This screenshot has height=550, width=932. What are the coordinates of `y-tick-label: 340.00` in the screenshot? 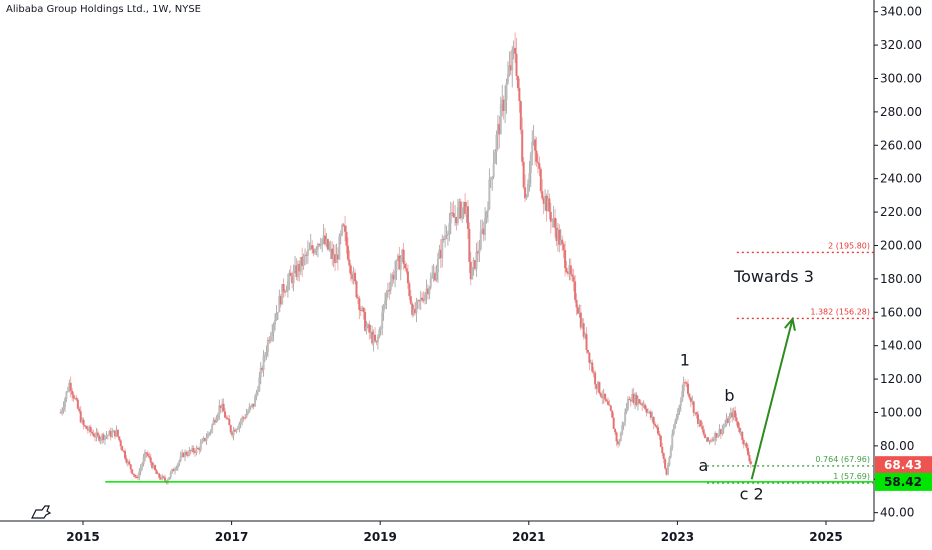 It's located at (901, 12).